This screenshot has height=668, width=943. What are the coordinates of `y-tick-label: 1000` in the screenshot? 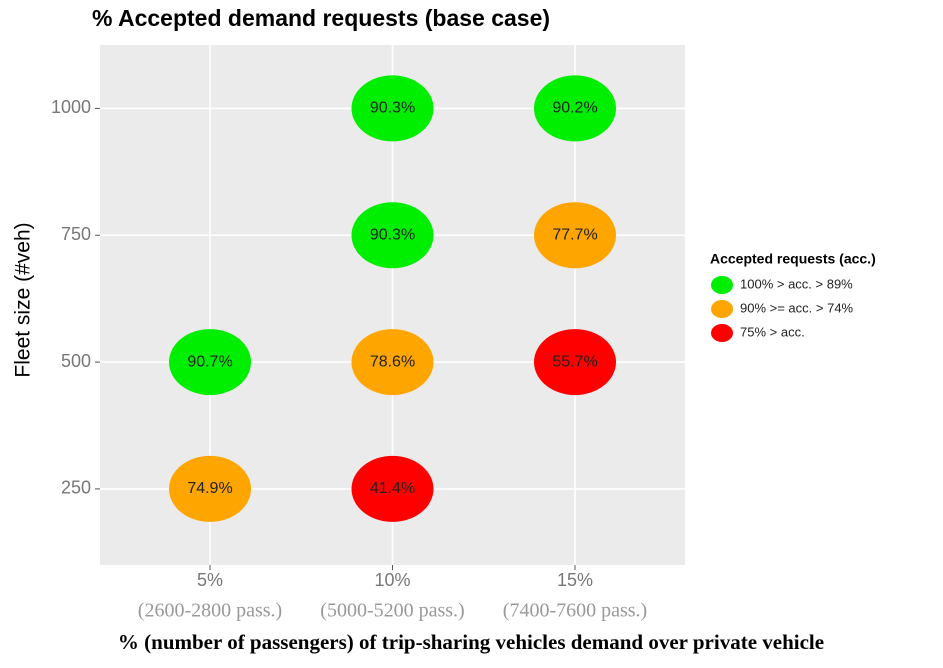 It's located at (71, 107).